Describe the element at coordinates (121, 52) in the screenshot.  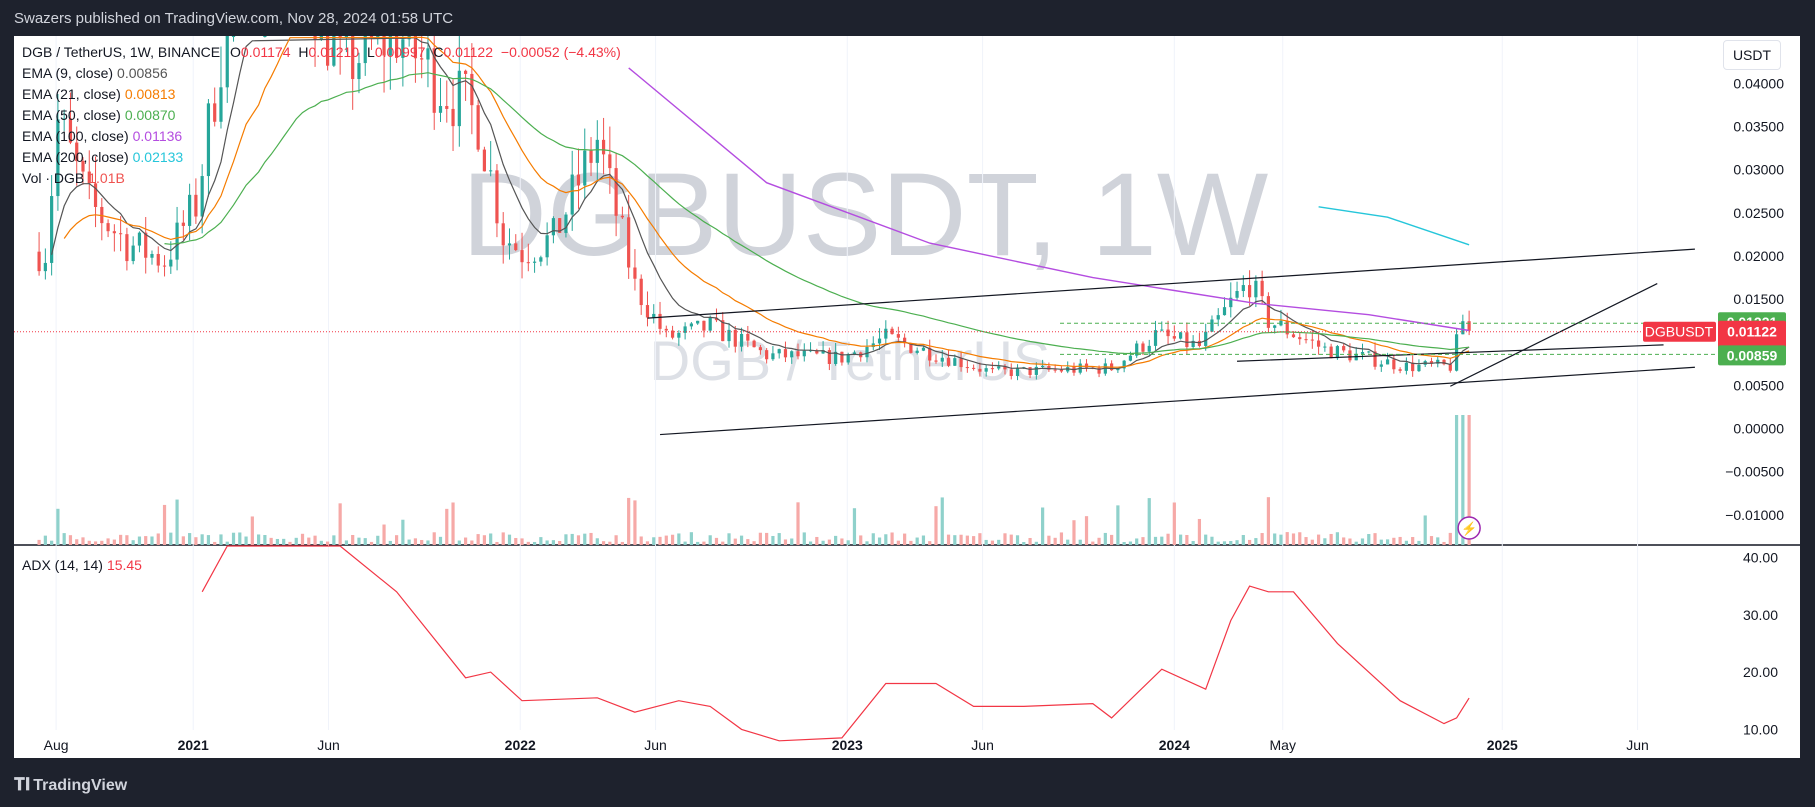
I see `legend-symbol: DGB / TetherUS, 1W, BINANCE` at that location.